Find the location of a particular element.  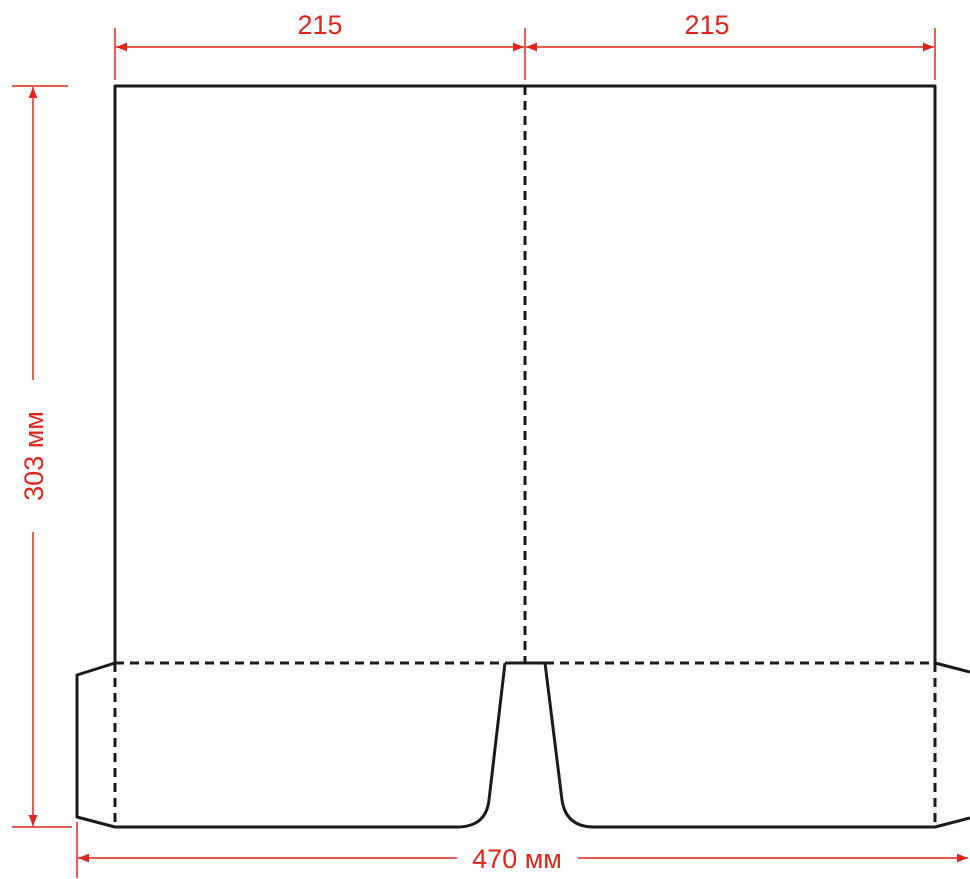

left-pocket-outline is located at coordinates (291, 745).